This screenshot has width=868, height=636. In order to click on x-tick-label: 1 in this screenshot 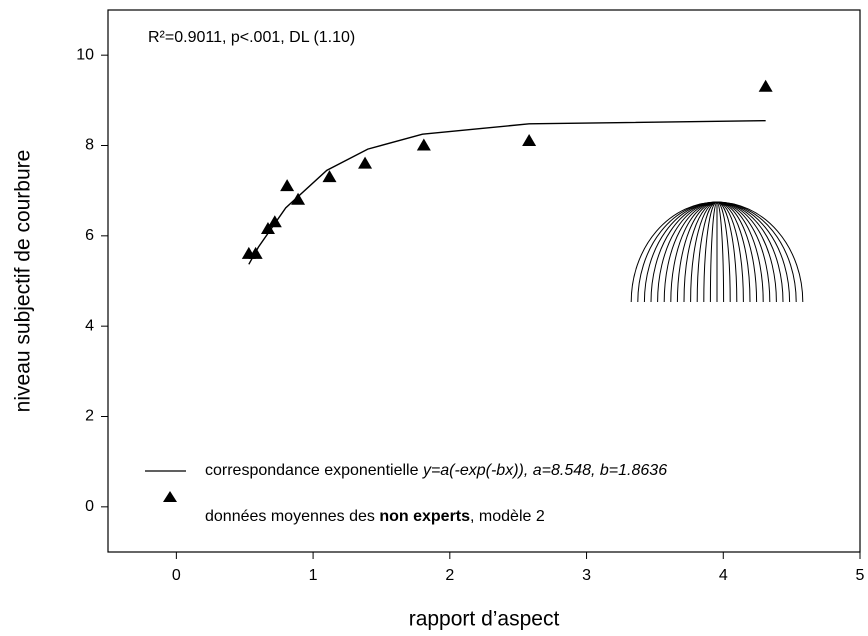, I will do `click(313, 575)`.